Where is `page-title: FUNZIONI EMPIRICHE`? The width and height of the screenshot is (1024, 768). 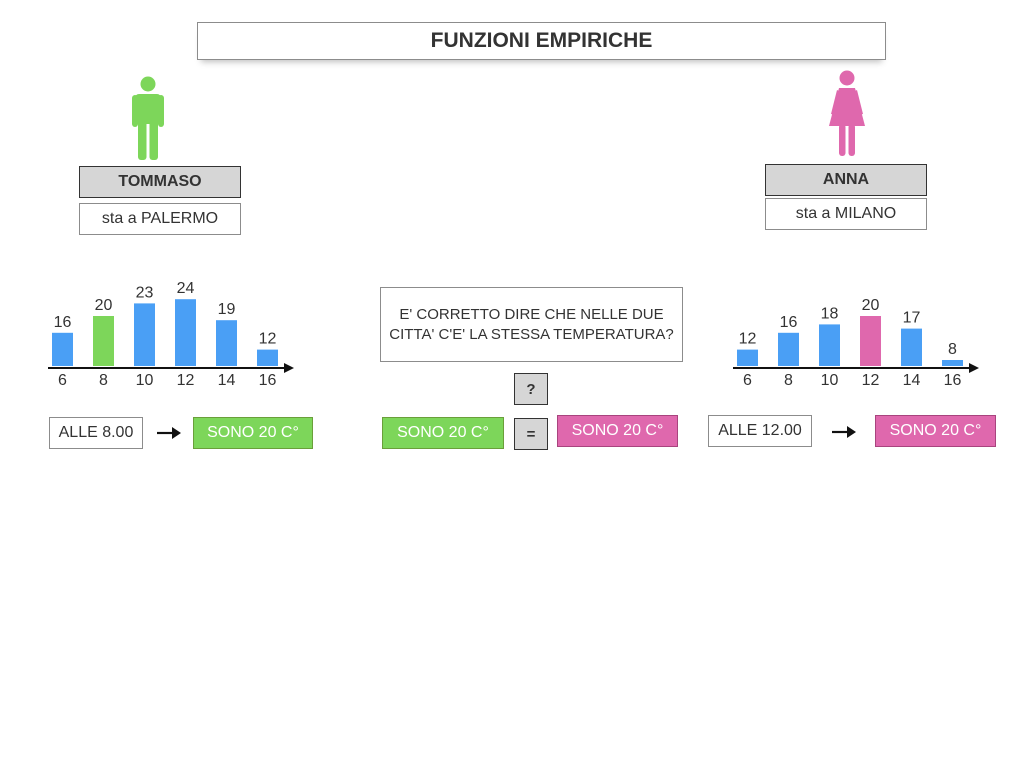
page-title: FUNZIONI EMPIRICHE is located at coordinates (541, 41).